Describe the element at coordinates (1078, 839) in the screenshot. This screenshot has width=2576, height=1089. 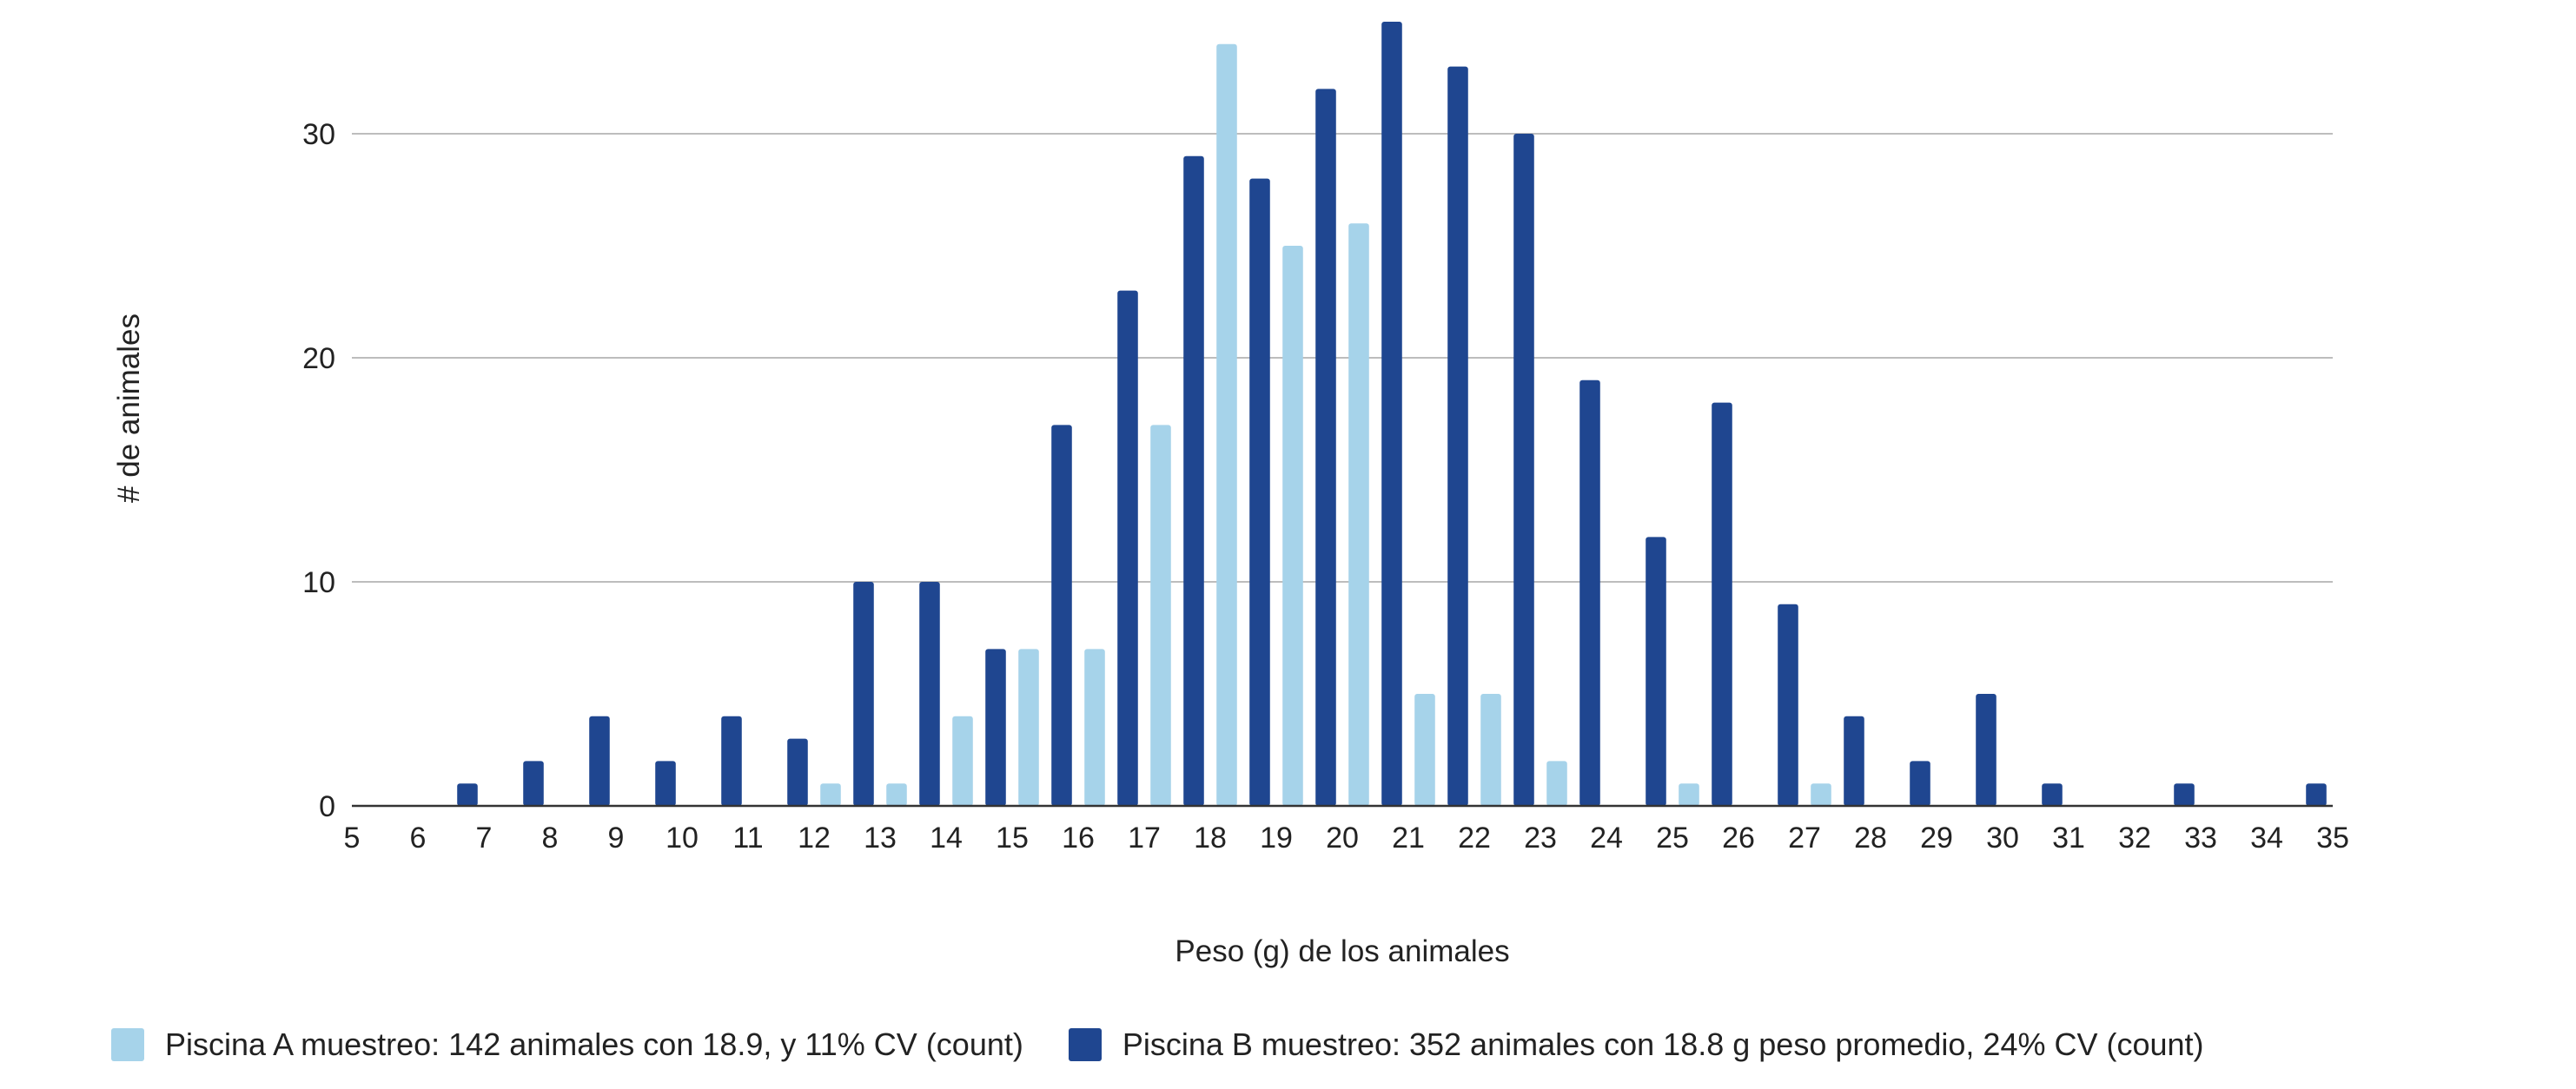
I see `x-tick-label-16: 16` at that location.